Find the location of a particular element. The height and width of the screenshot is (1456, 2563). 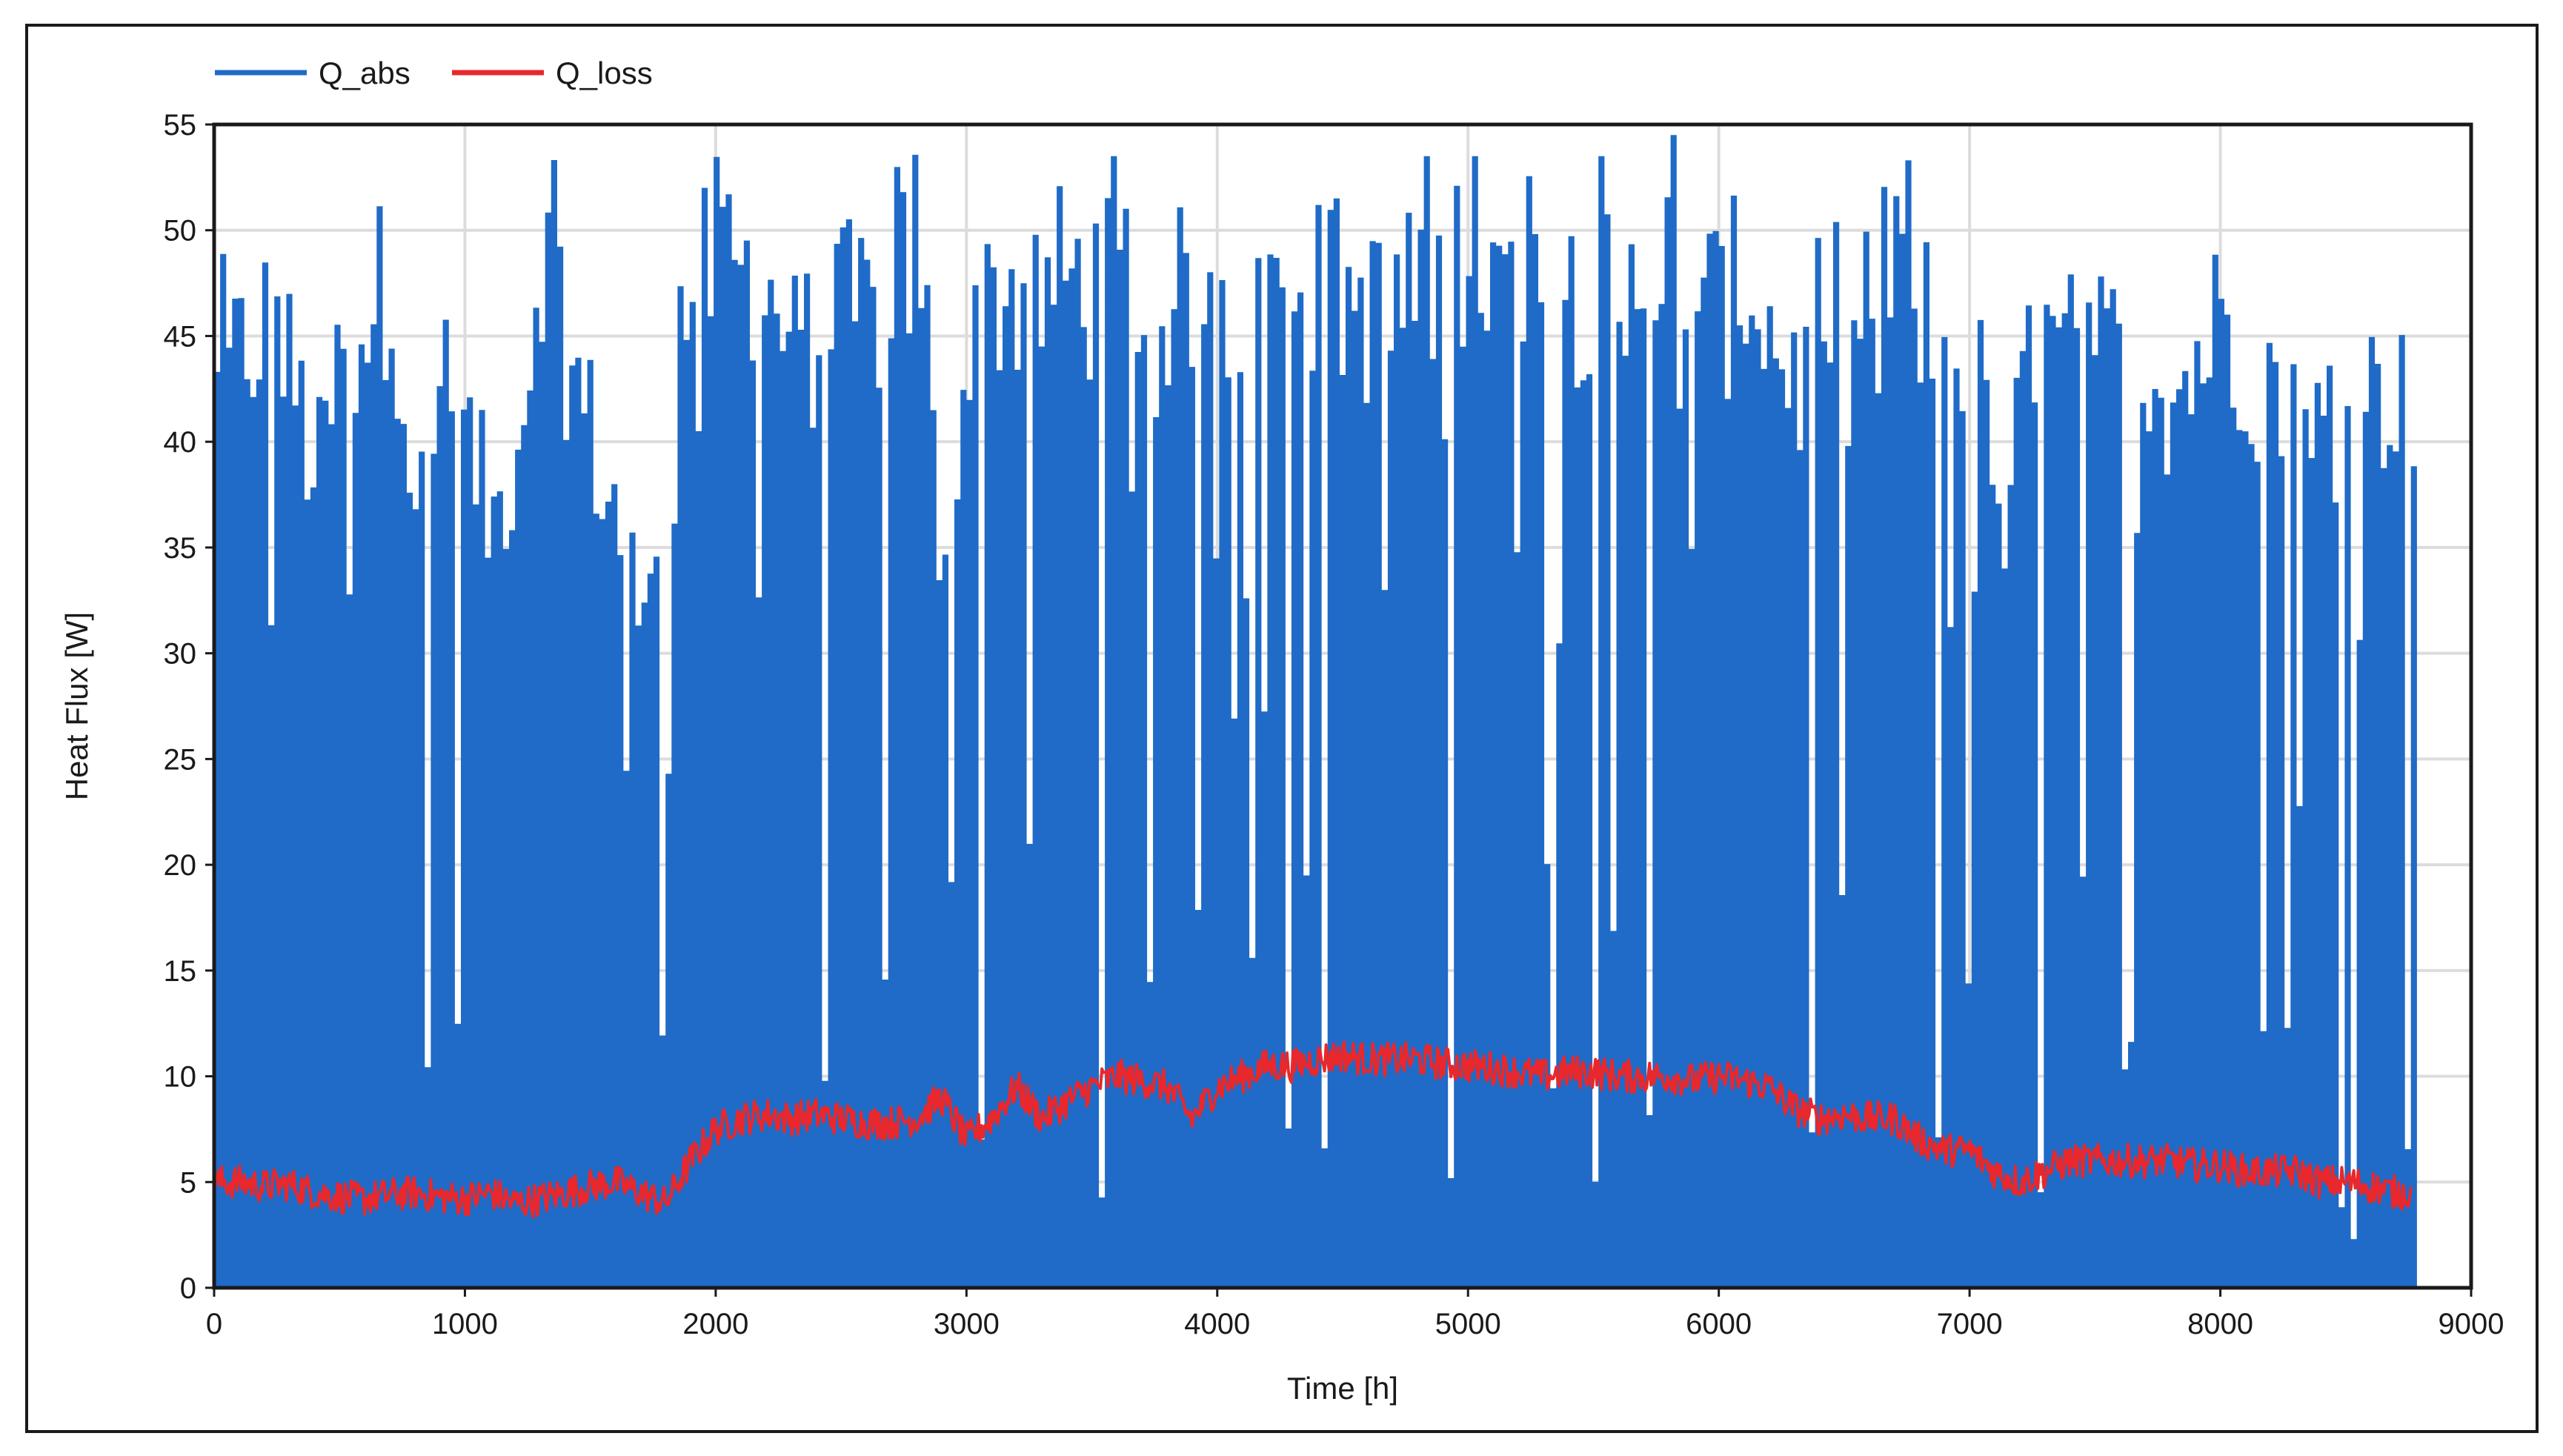

x-tick-label: 4000 is located at coordinates (1217, 1324).